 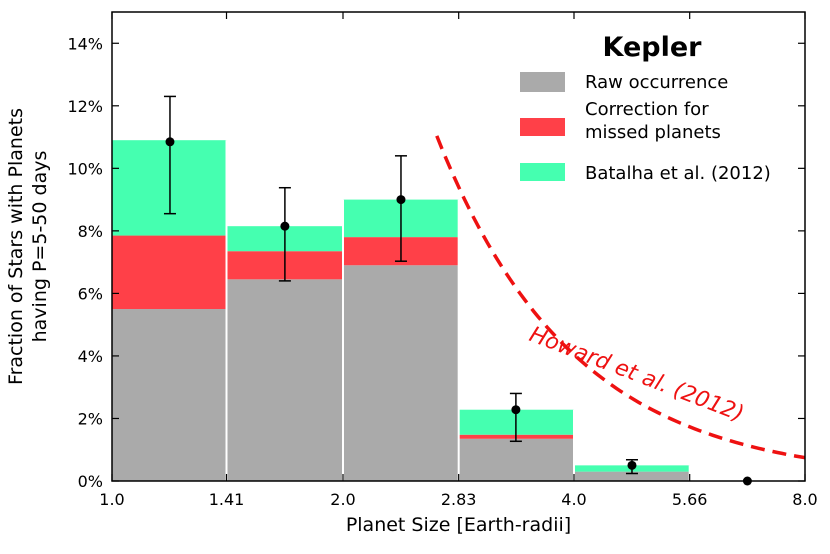 What do you see at coordinates (90, 356) in the screenshot?
I see `y-tick-label-3: 4%` at bounding box center [90, 356].